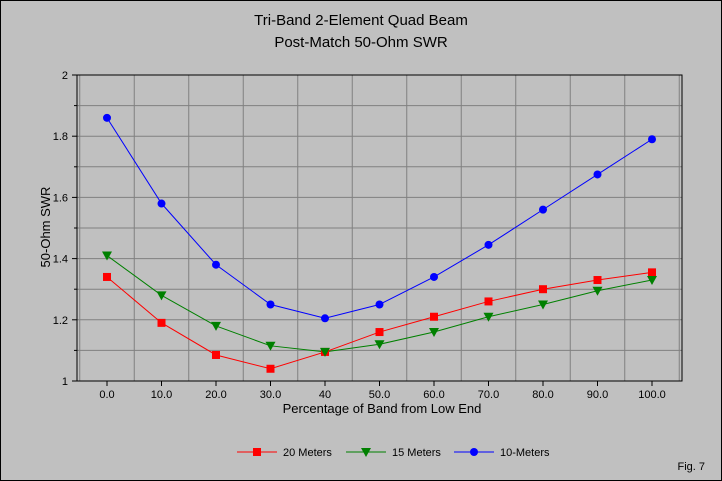 The image size is (722, 481). I want to click on legend-label: 10-Meters, so click(525, 453).